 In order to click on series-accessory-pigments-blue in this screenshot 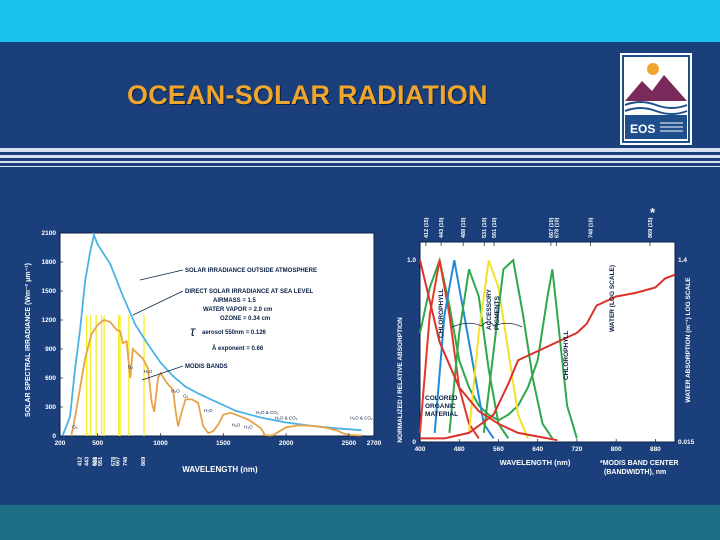, I will do `click(464, 349)`.